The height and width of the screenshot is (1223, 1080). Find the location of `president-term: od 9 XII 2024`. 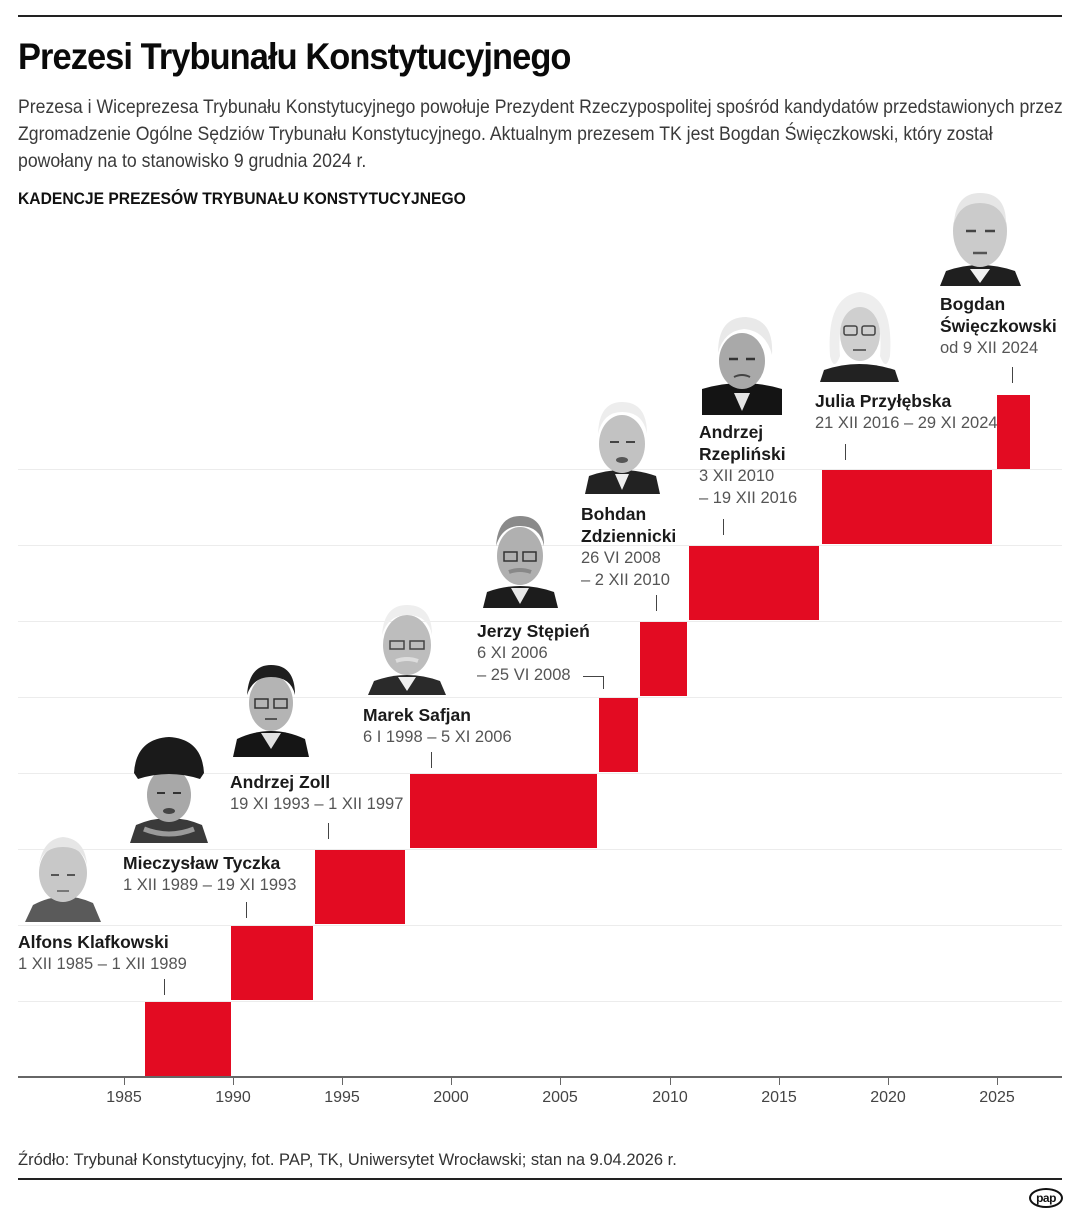

president-term: od 9 XII 2024 is located at coordinates (989, 348).